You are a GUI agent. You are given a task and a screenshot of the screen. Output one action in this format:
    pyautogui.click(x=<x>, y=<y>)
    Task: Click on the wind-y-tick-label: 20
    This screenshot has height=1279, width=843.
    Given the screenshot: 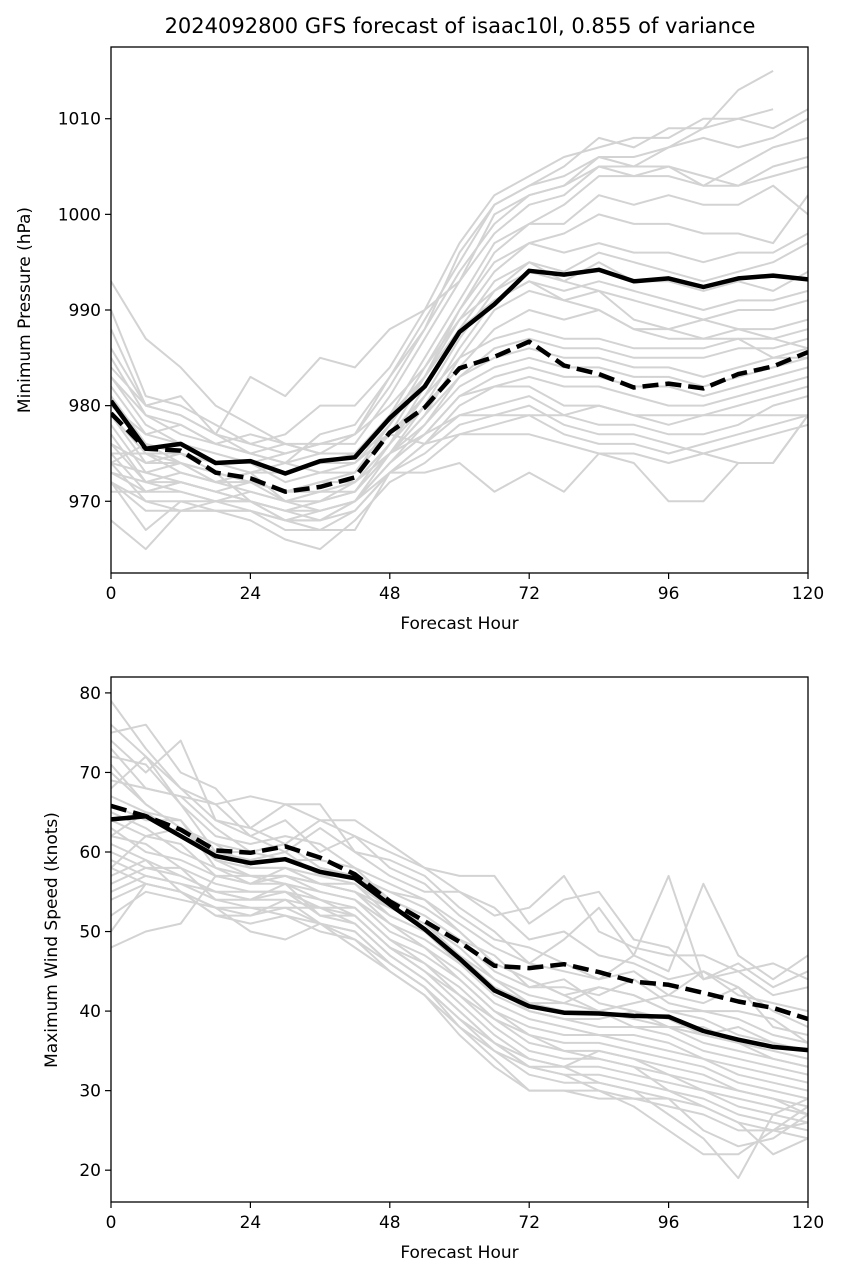 What is the action you would take?
    pyautogui.click(x=90, y=1171)
    